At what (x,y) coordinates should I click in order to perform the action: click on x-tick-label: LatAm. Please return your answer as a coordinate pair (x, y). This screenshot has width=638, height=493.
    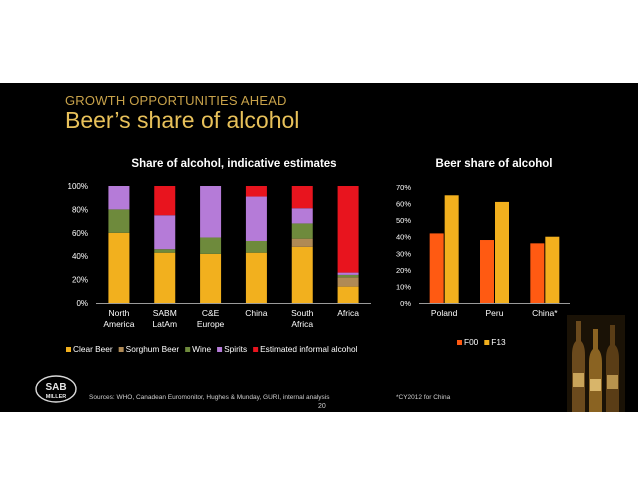
    Looking at the image, I should click on (164, 324).